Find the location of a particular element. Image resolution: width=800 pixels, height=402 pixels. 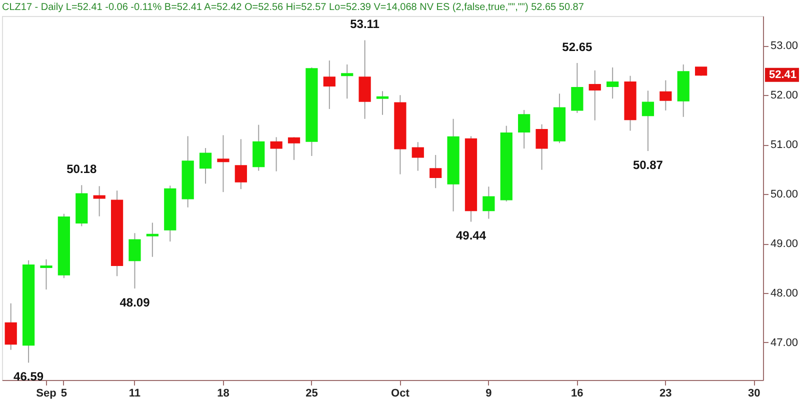

x-tick-label: 25 is located at coordinates (312, 394).